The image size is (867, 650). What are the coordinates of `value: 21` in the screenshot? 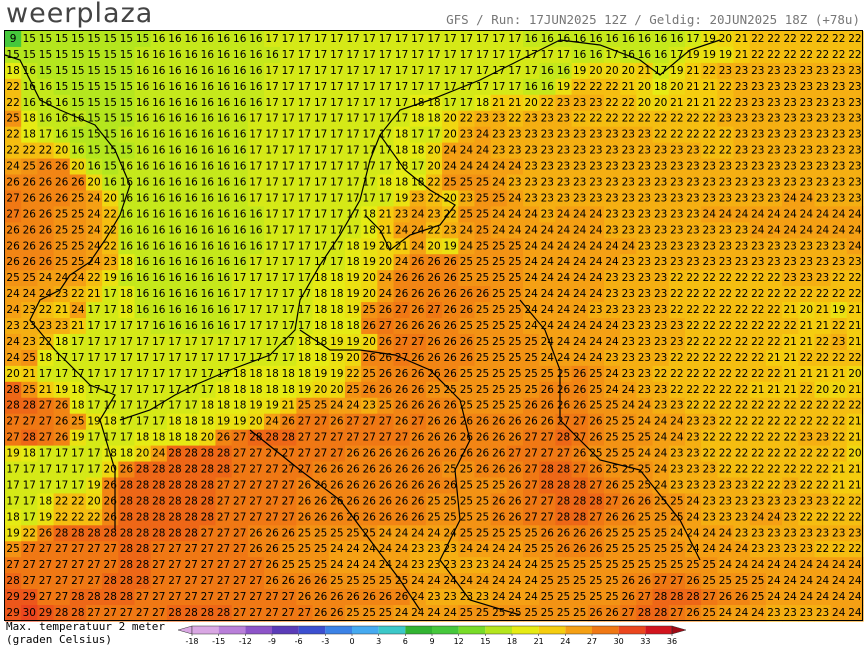 It's located at (628, 87).